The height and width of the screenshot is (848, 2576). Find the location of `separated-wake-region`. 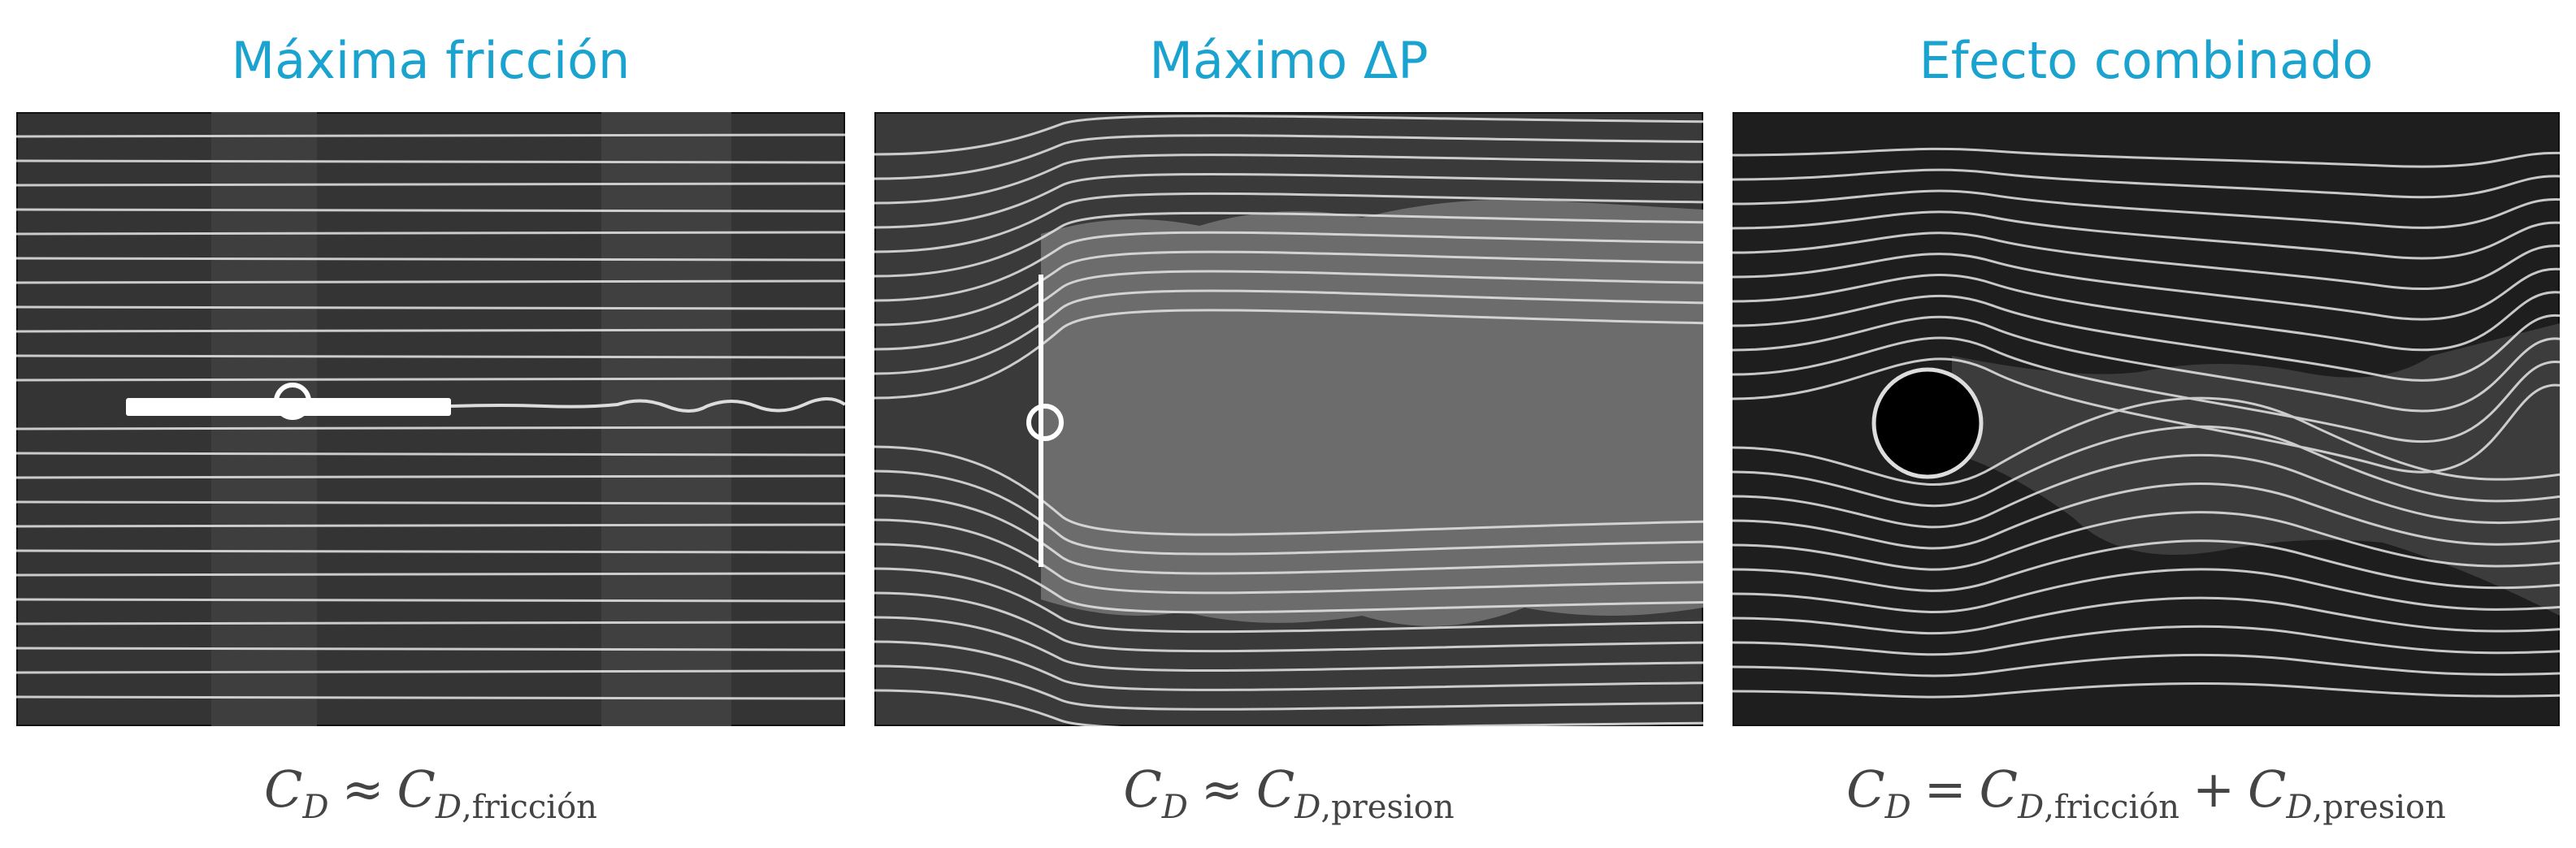

separated-wake-region is located at coordinates (1372, 412).